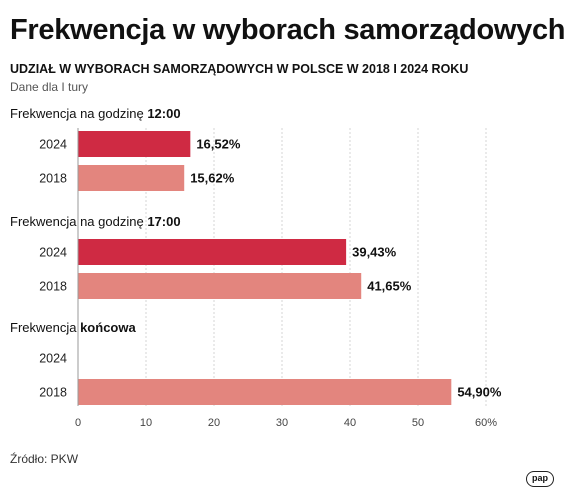  I want to click on group-label: Frekwencja końcowa, so click(73, 327).